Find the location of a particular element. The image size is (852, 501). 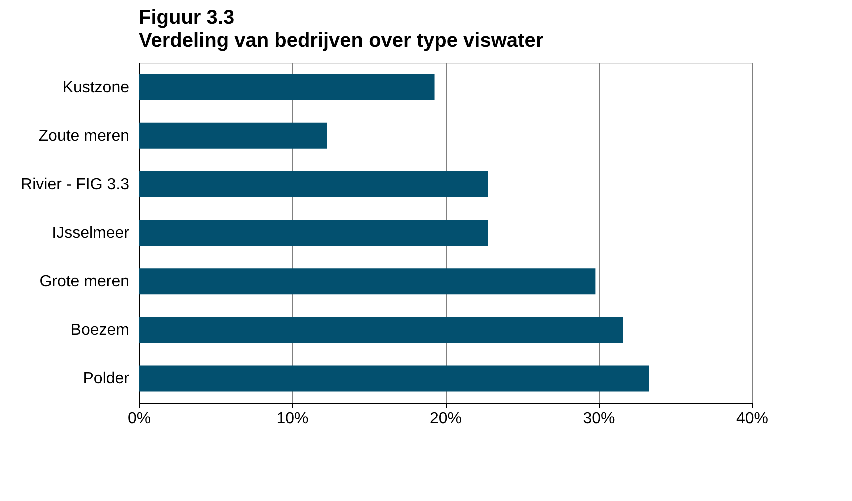

y-tick-label: Grote meren is located at coordinates (85, 282).